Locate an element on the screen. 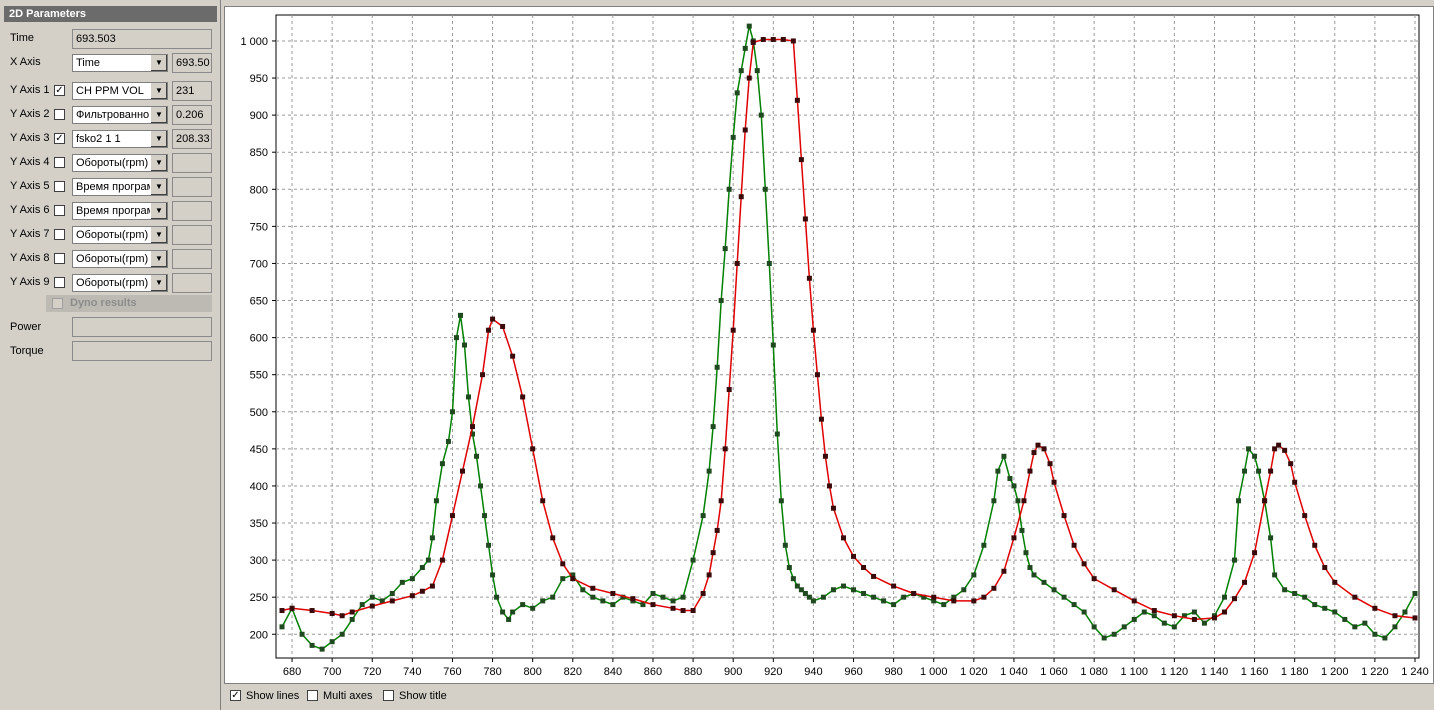 This screenshot has height=710, width=1434. y-axis-7-select: Обороты(rpm) ▼ is located at coordinates (120, 235).